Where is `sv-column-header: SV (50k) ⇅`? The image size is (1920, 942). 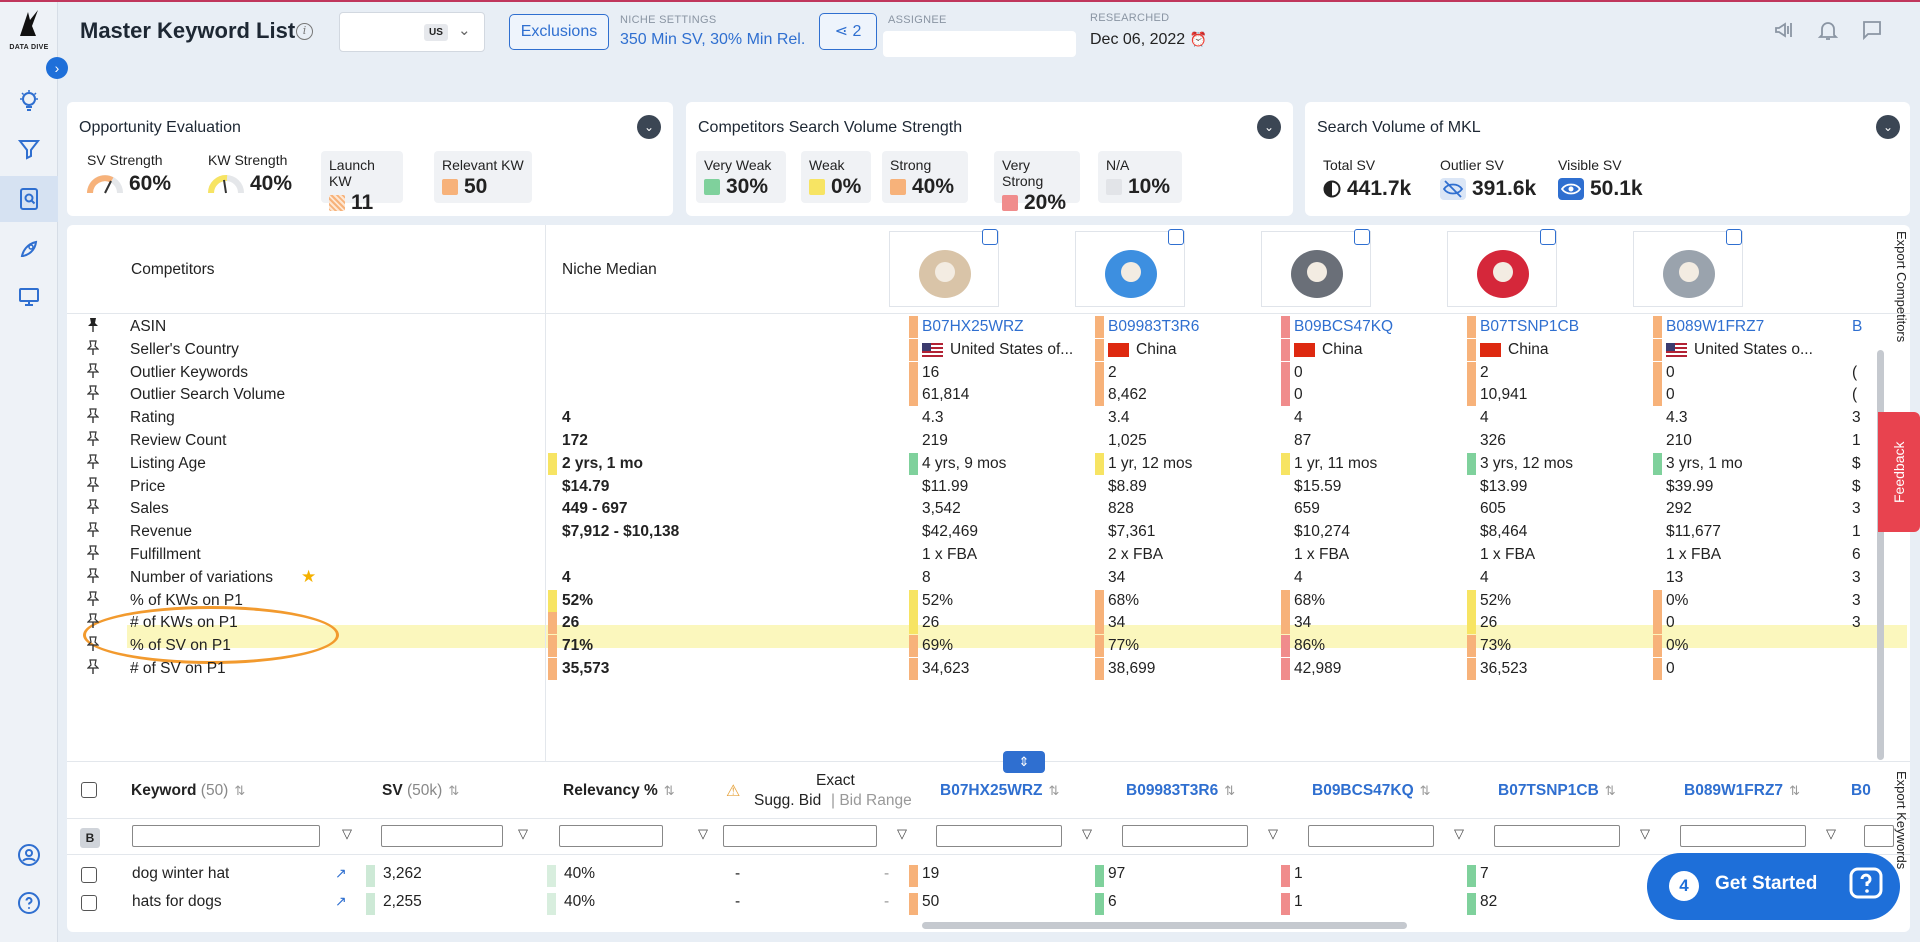
sv-column-header: SV (50k) ⇅ is located at coordinates (420, 791).